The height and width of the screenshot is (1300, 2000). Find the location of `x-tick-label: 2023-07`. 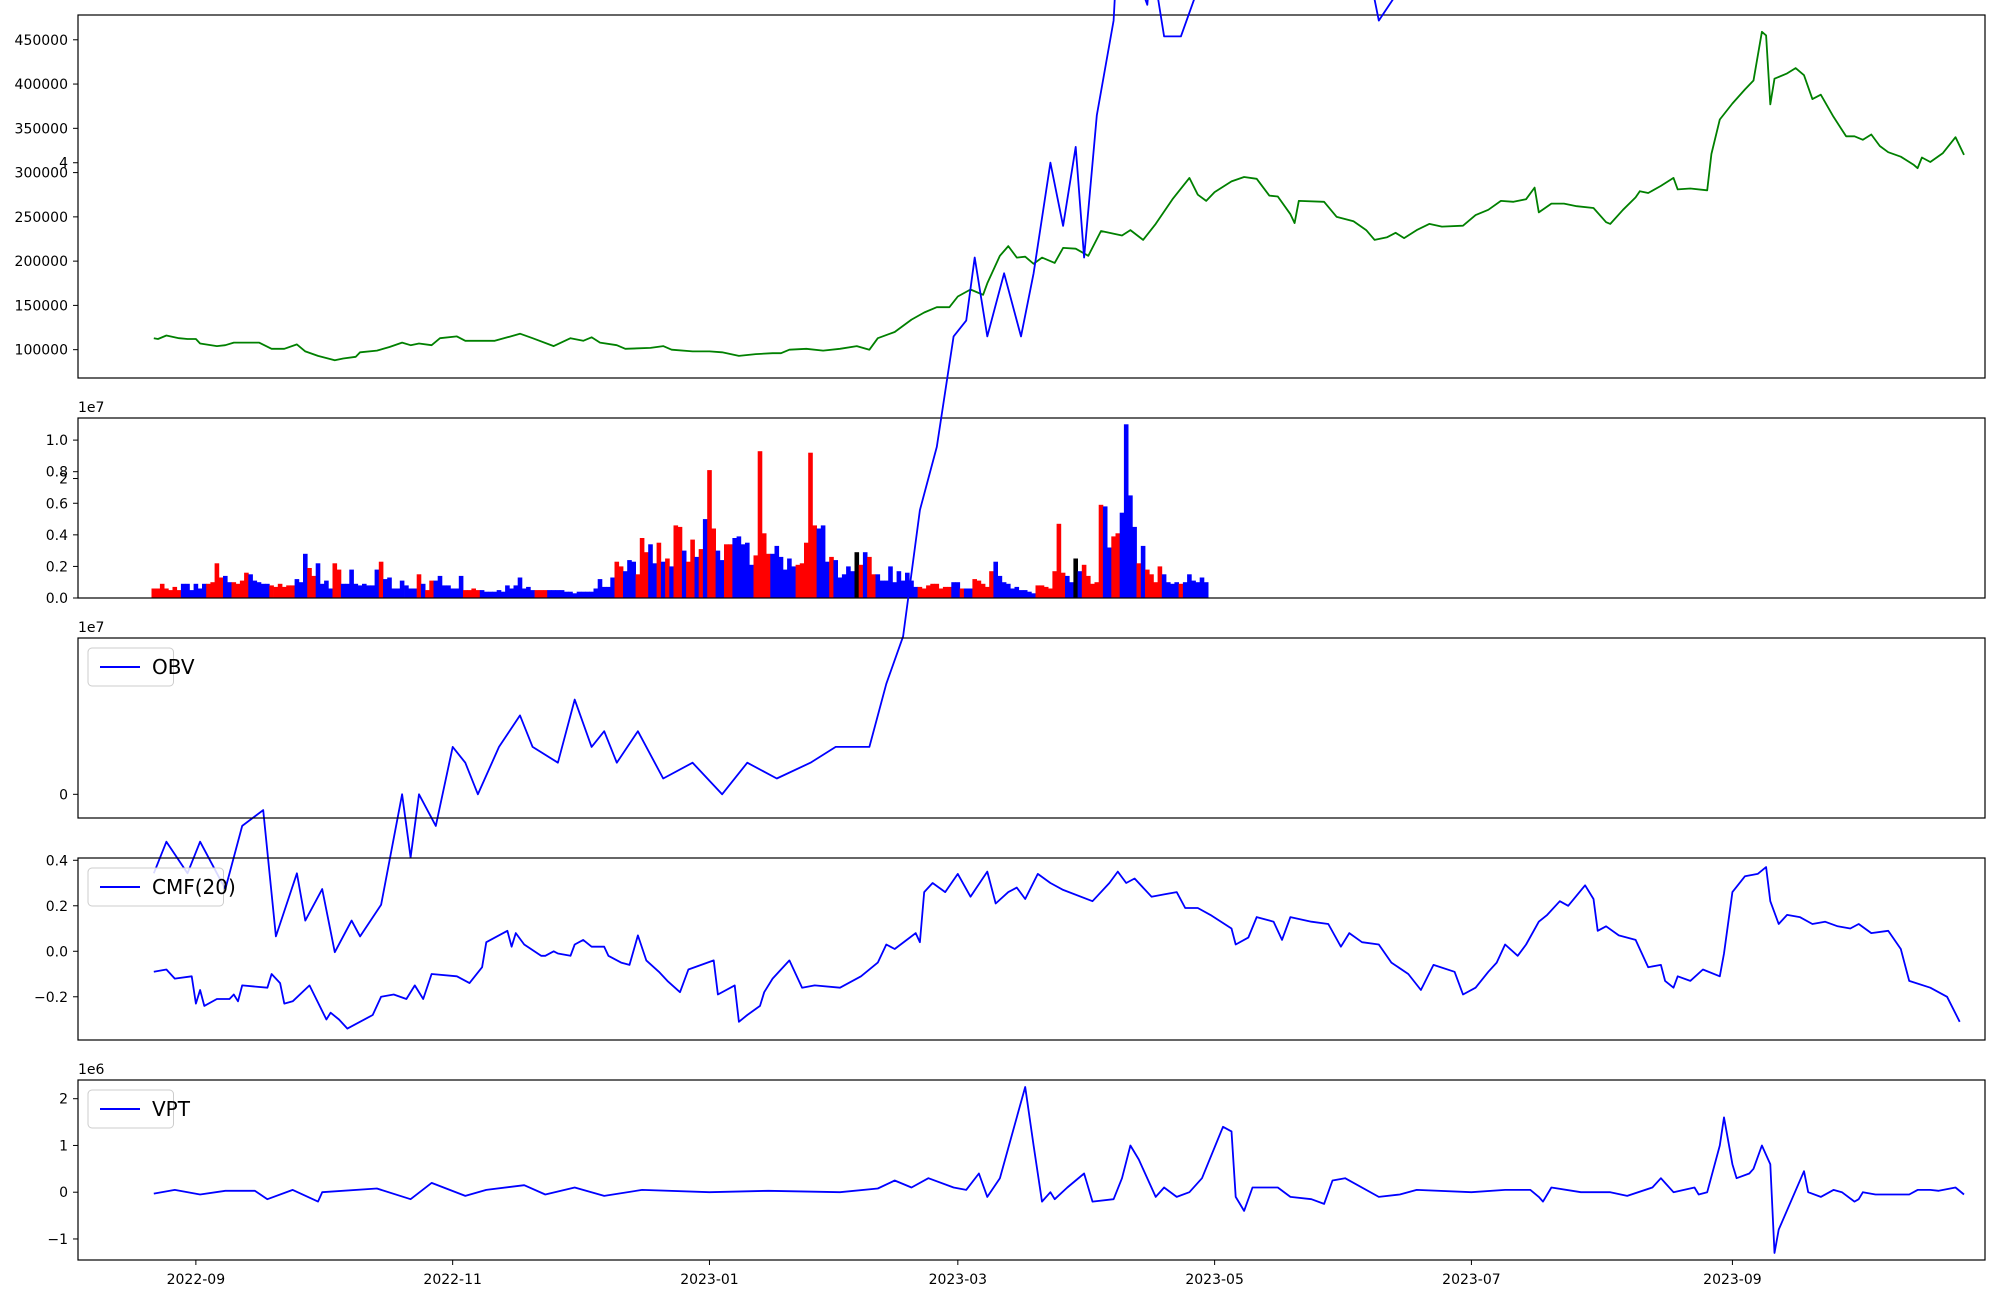

x-tick-label: 2023-07 is located at coordinates (1471, 1280).